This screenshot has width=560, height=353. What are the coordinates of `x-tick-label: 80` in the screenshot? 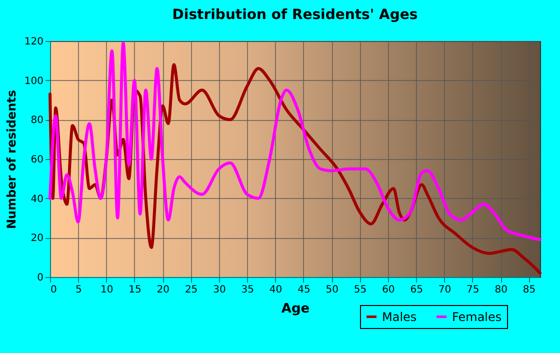 It's located at (501, 290).